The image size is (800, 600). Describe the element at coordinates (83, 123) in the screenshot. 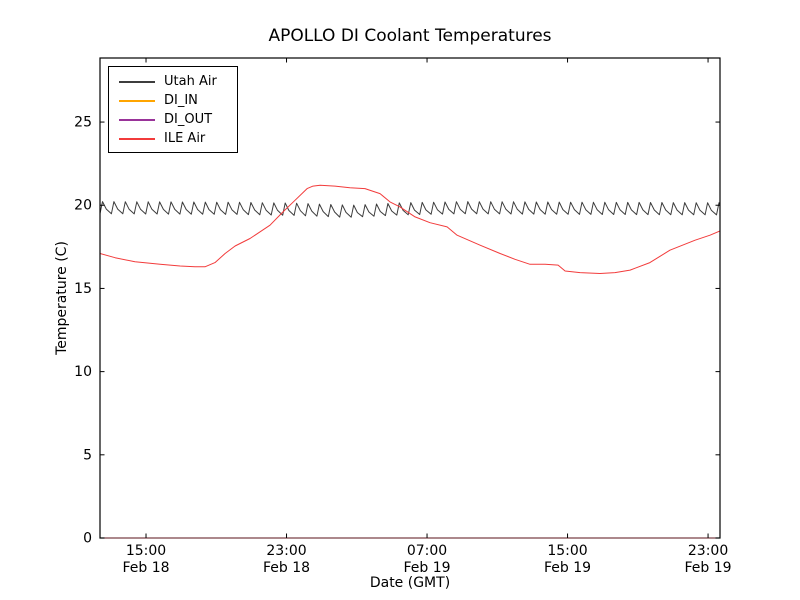

I see `y-tick-label: 25` at that location.